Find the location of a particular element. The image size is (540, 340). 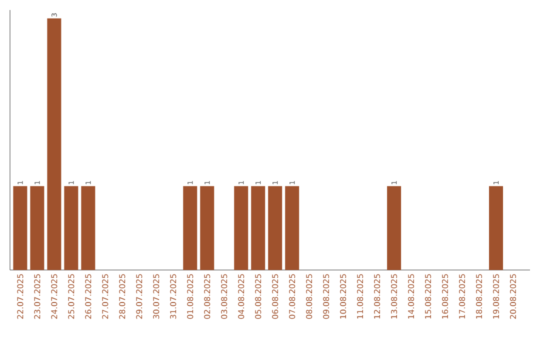

x-tick-label: 29.07.2025 is located at coordinates (139, 296).